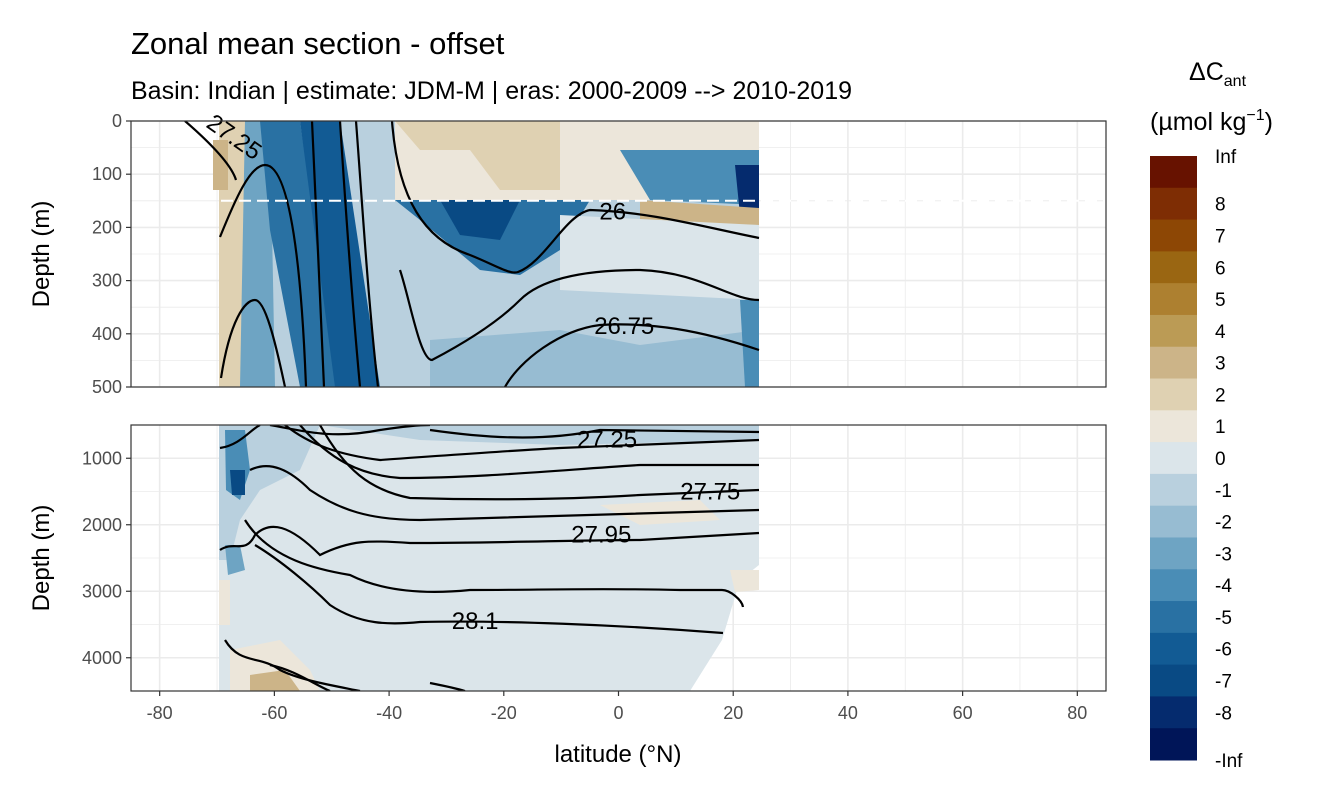 This screenshot has height=806, width=1344. Describe the element at coordinates (963, 713) in the screenshot. I see `x-tick-label: 60` at that location.